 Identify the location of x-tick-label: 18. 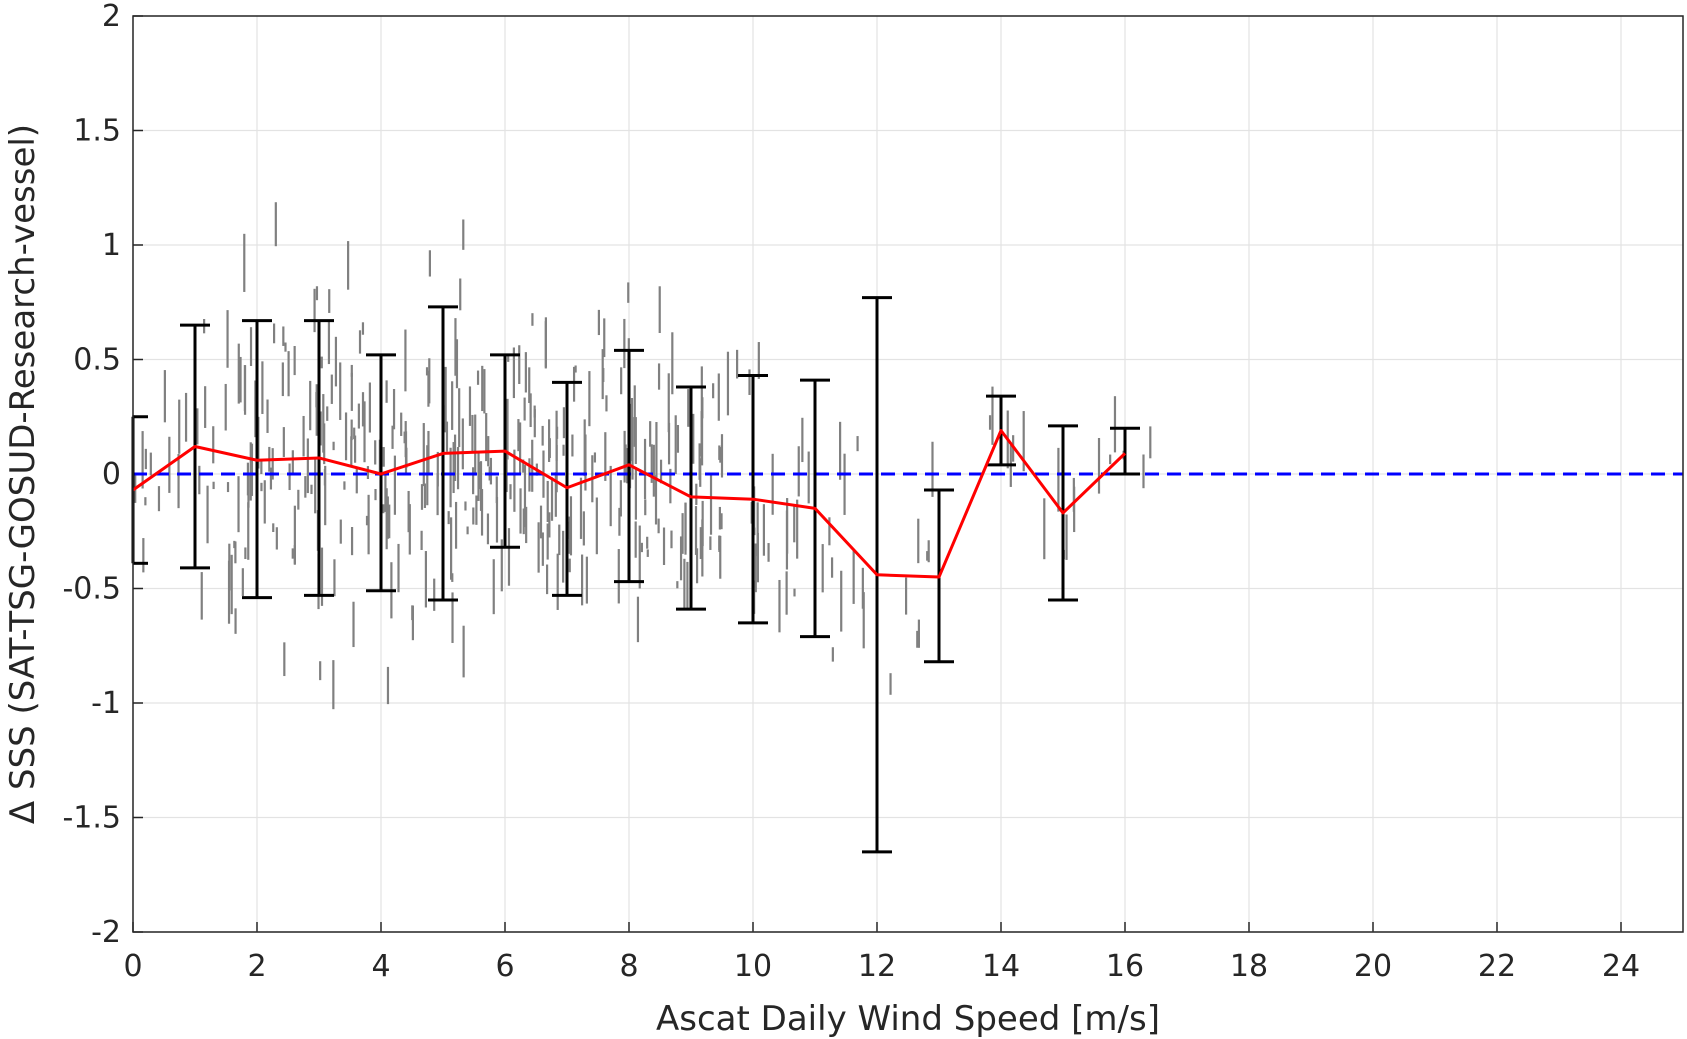
(1249, 966).